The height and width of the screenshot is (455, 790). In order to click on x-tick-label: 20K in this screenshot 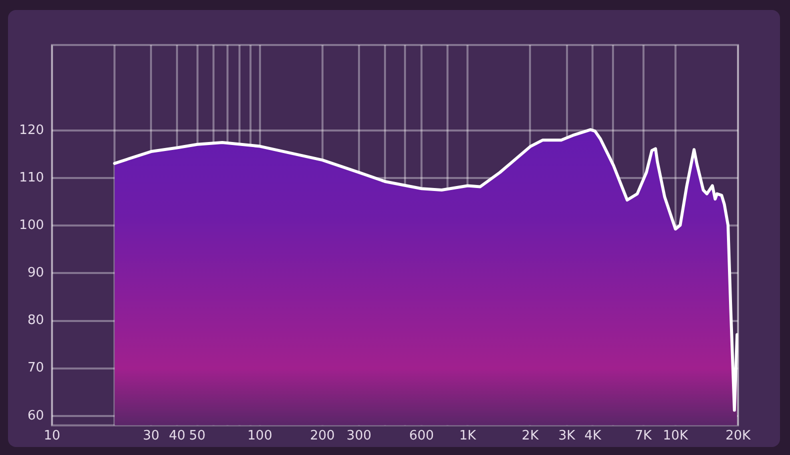, I will do `click(738, 436)`.